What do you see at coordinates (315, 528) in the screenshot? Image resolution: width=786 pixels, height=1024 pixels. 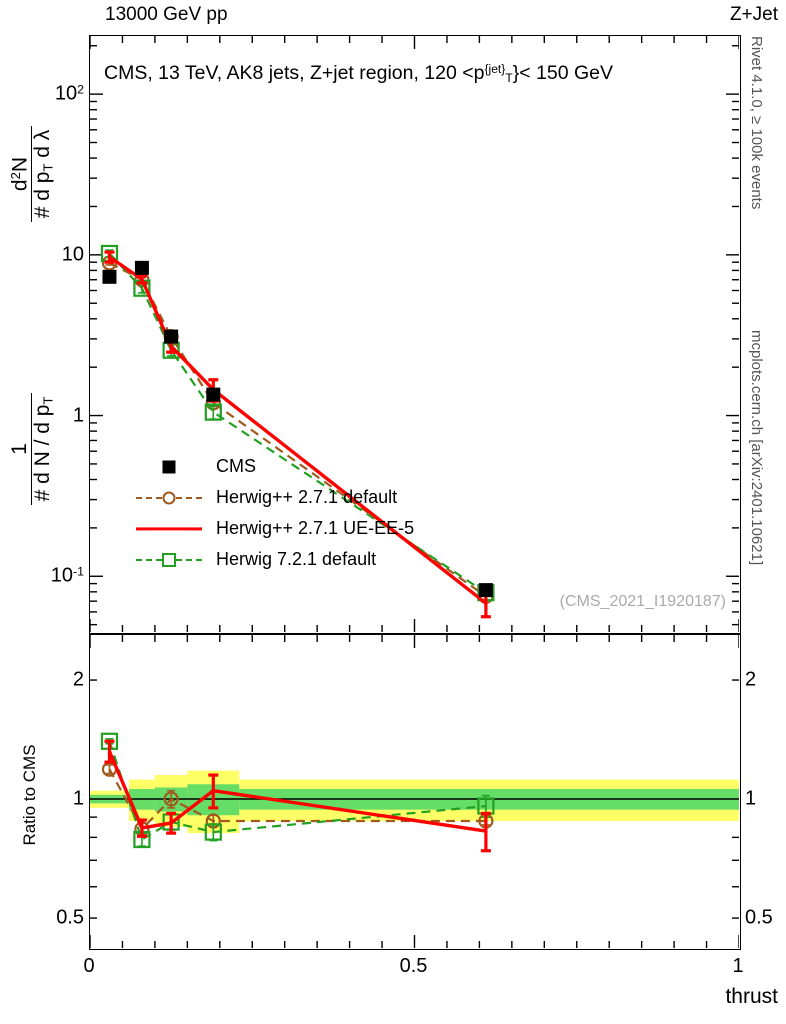 I see `legend-label-herwigpp-ueee5: Herwig++ 2.7.1 UE-EE-5` at bounding box center [315, 528].